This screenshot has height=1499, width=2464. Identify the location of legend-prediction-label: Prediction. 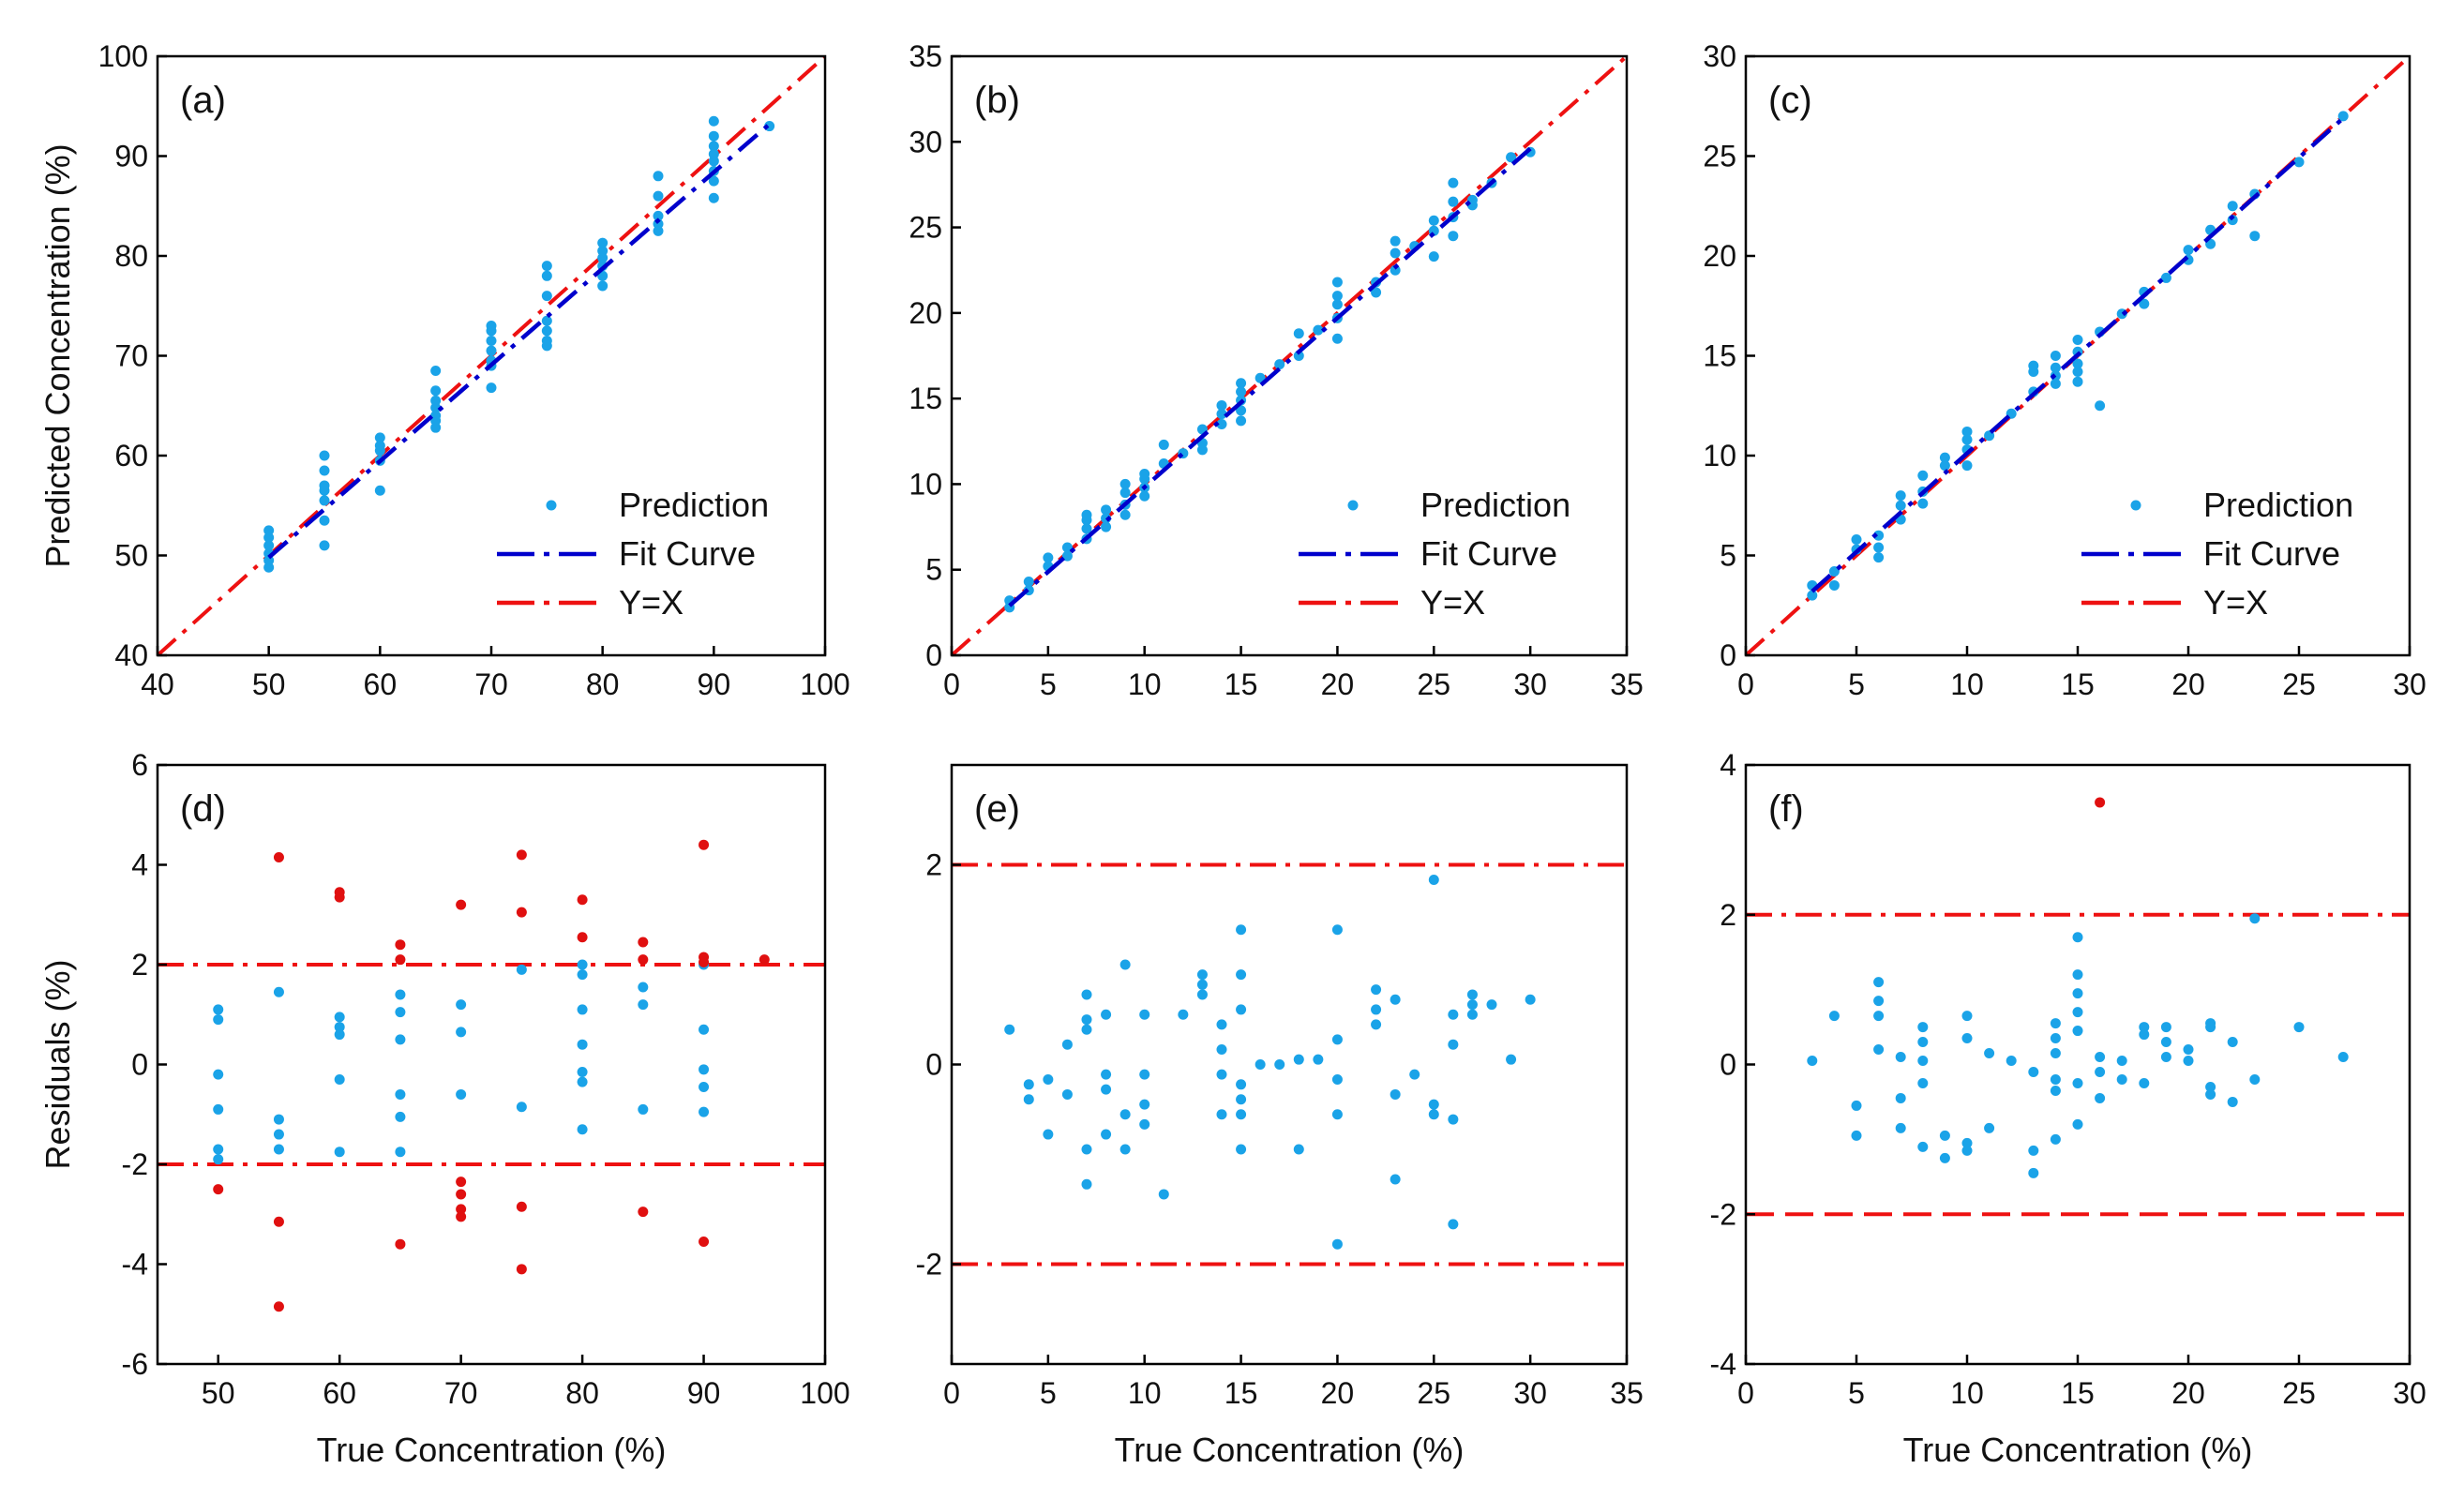
(1495, 505).